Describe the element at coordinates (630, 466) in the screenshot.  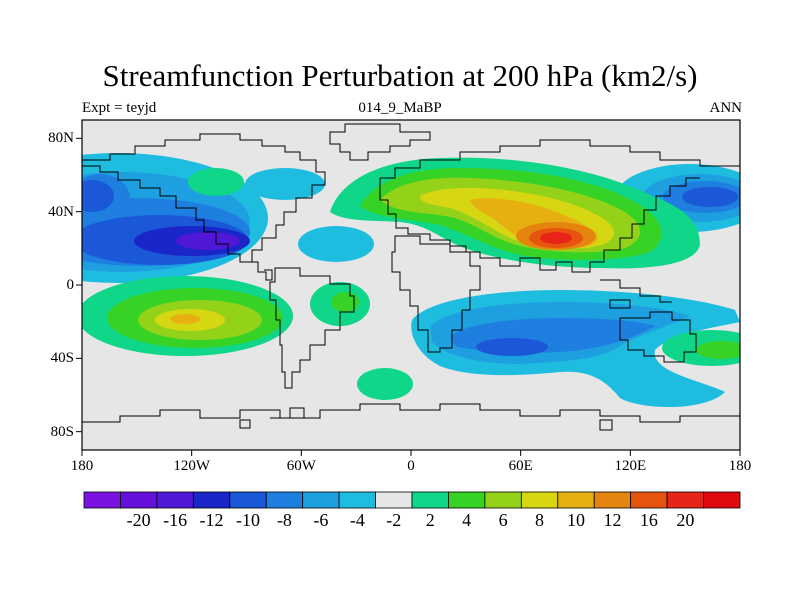
I see `lon-tick-label: 120E` at that location.